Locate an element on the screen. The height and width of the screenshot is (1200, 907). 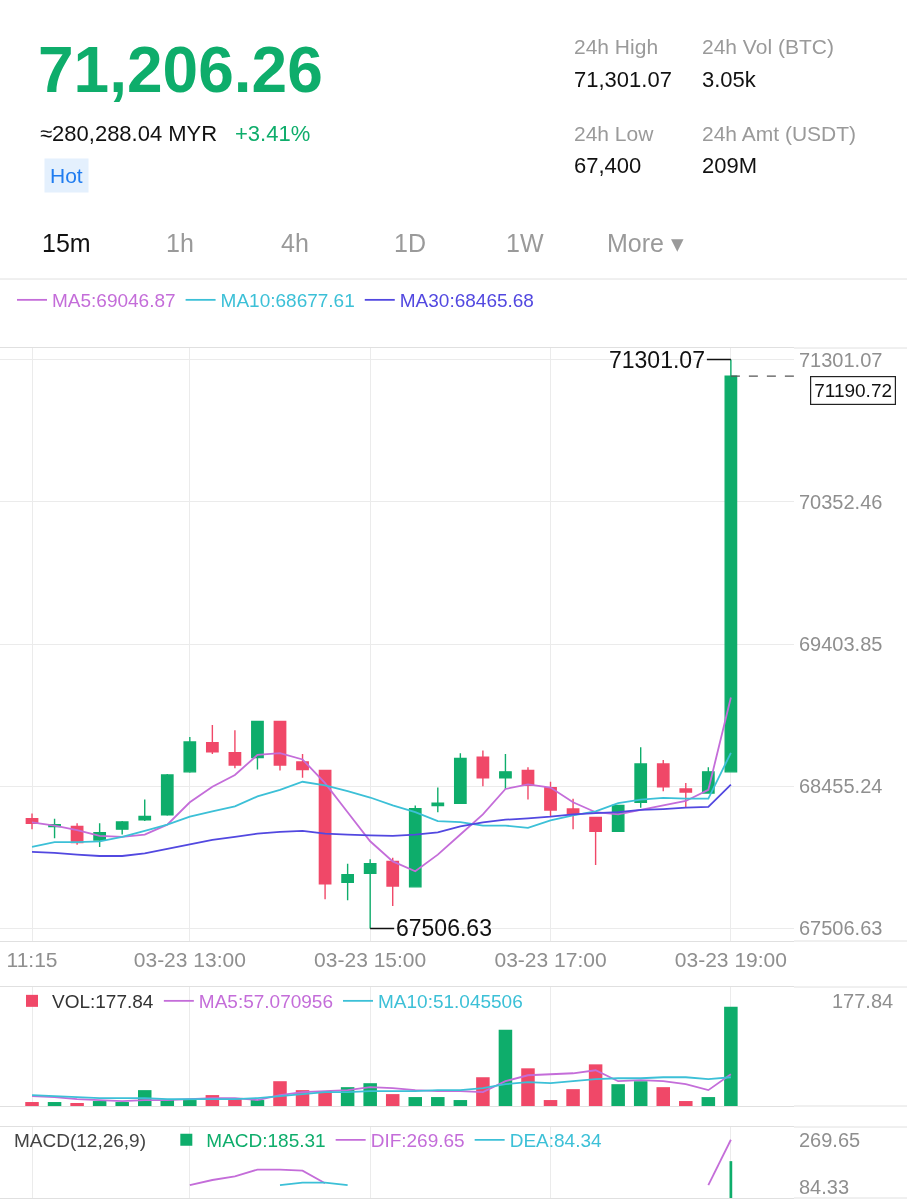
text: More ▾ is located at coordinates (645, 243).